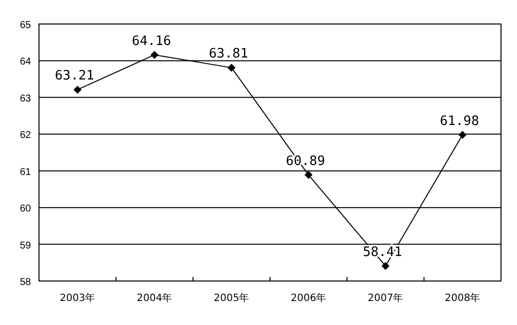  I want to click on x-tick-label: 2008年, so click(462, 298).